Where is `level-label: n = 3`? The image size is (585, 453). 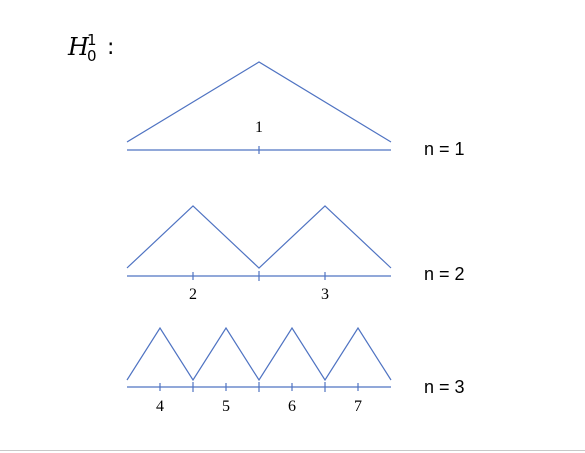 level-label: n = 3 is located at coordinates (444, 387).